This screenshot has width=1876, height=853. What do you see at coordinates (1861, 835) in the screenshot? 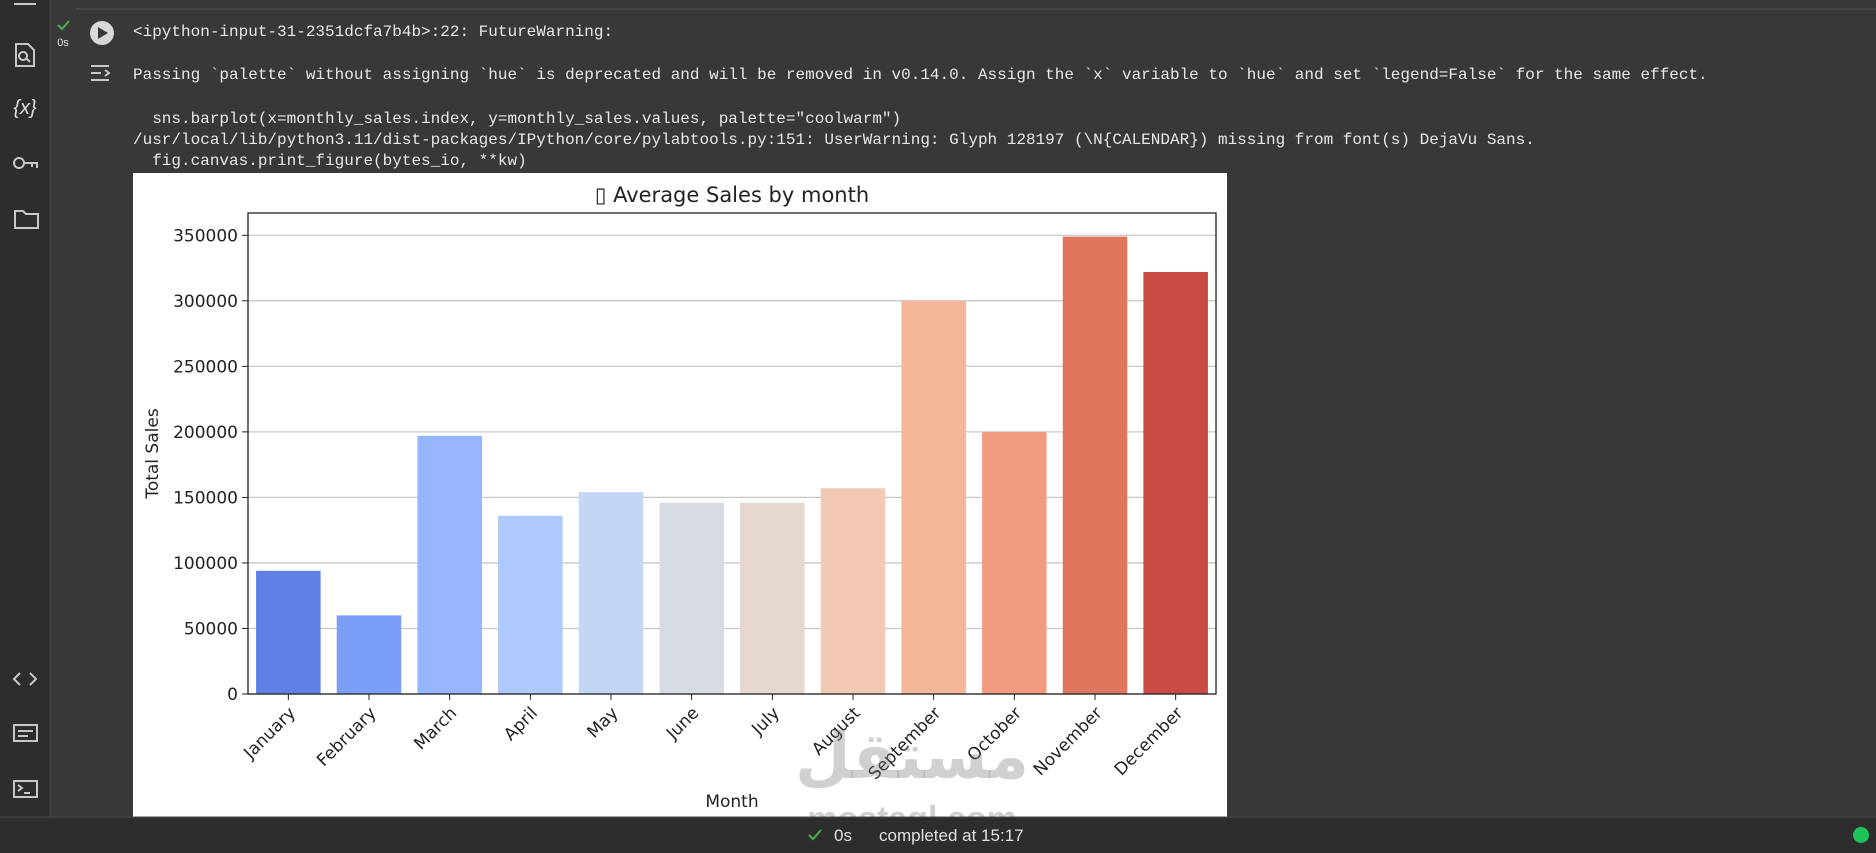
I see `connection-indicator` at bounding box center [1861, 835].